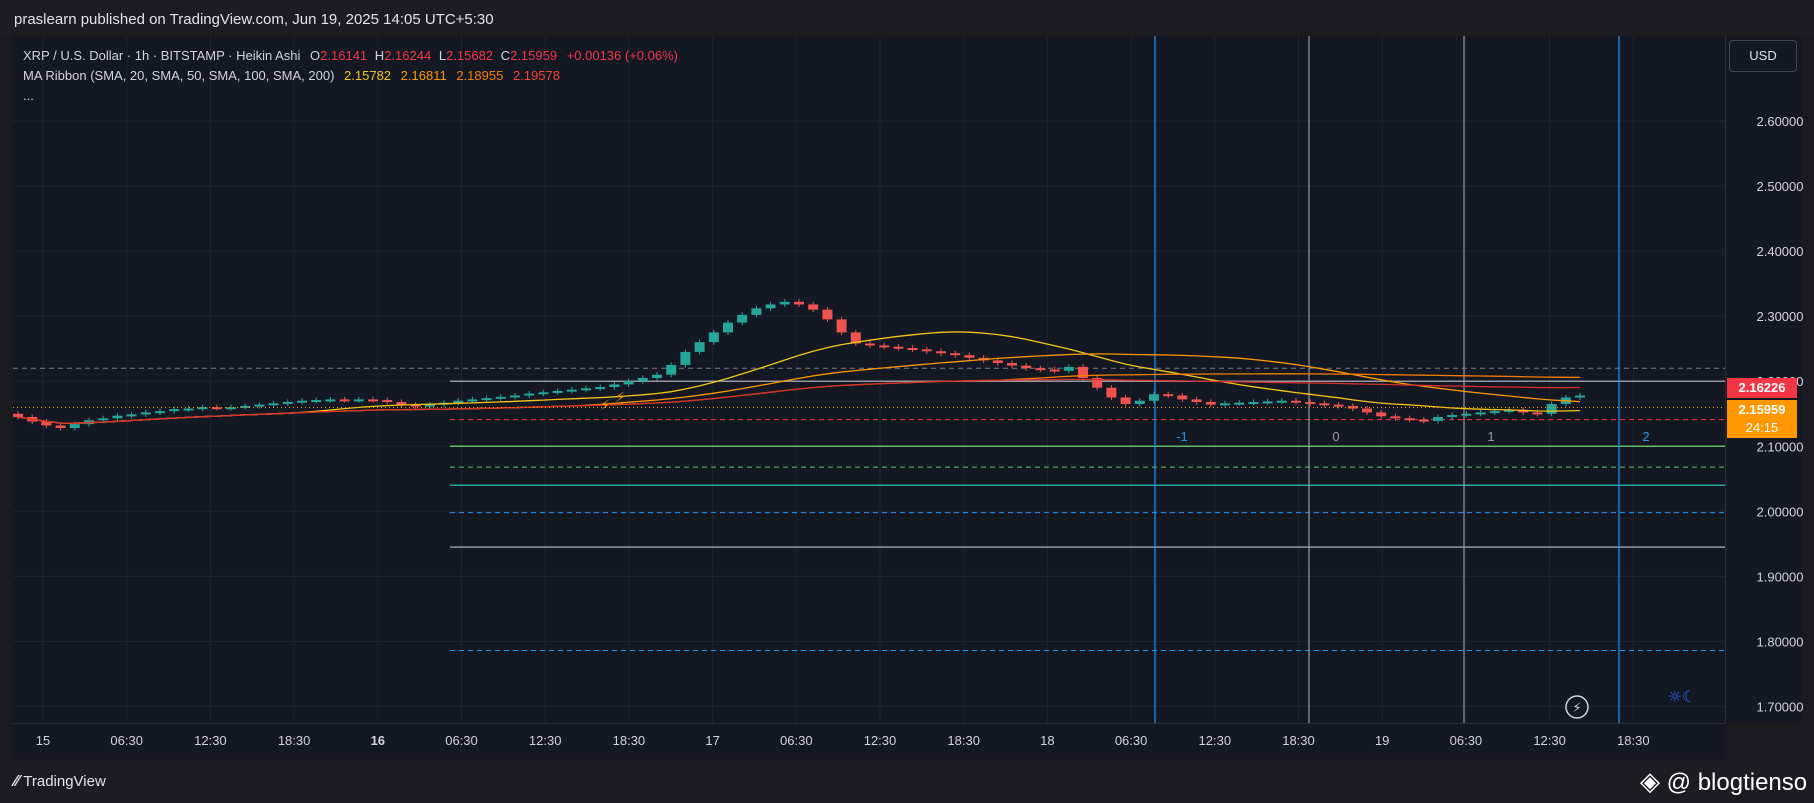  I want to click on price-tick-label: 2.40000, so click(1780, 251).